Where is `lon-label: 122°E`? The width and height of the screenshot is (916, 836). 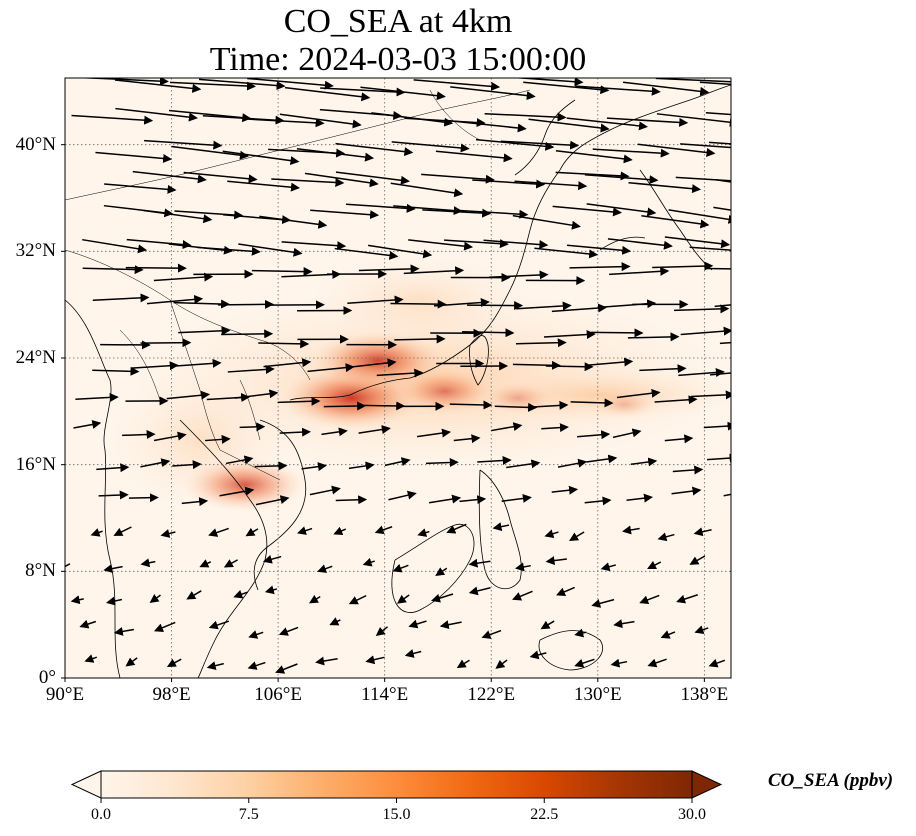
lon-label: 122°E is located at coordinates (491, 694).